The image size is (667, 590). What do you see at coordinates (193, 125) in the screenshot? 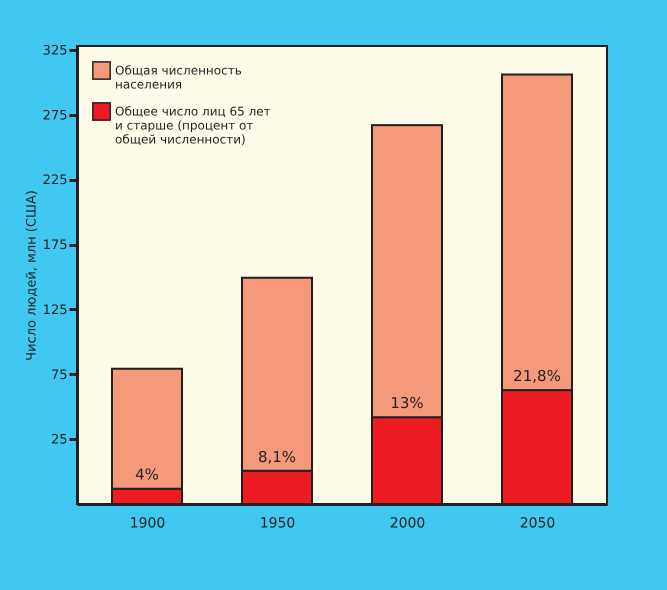
I see `legend-label: Общее число лиц 65 лет и старше (процент от общей численности)` at bounding box center [193, 125].